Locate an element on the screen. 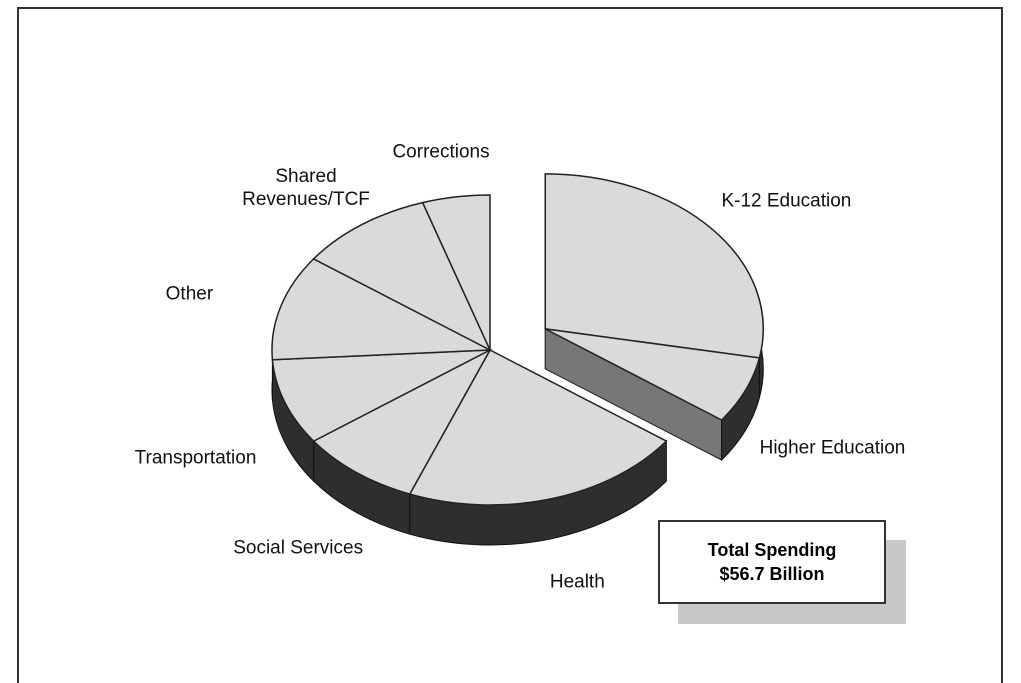  slice-label: Other is located at coordinates (189, 294).